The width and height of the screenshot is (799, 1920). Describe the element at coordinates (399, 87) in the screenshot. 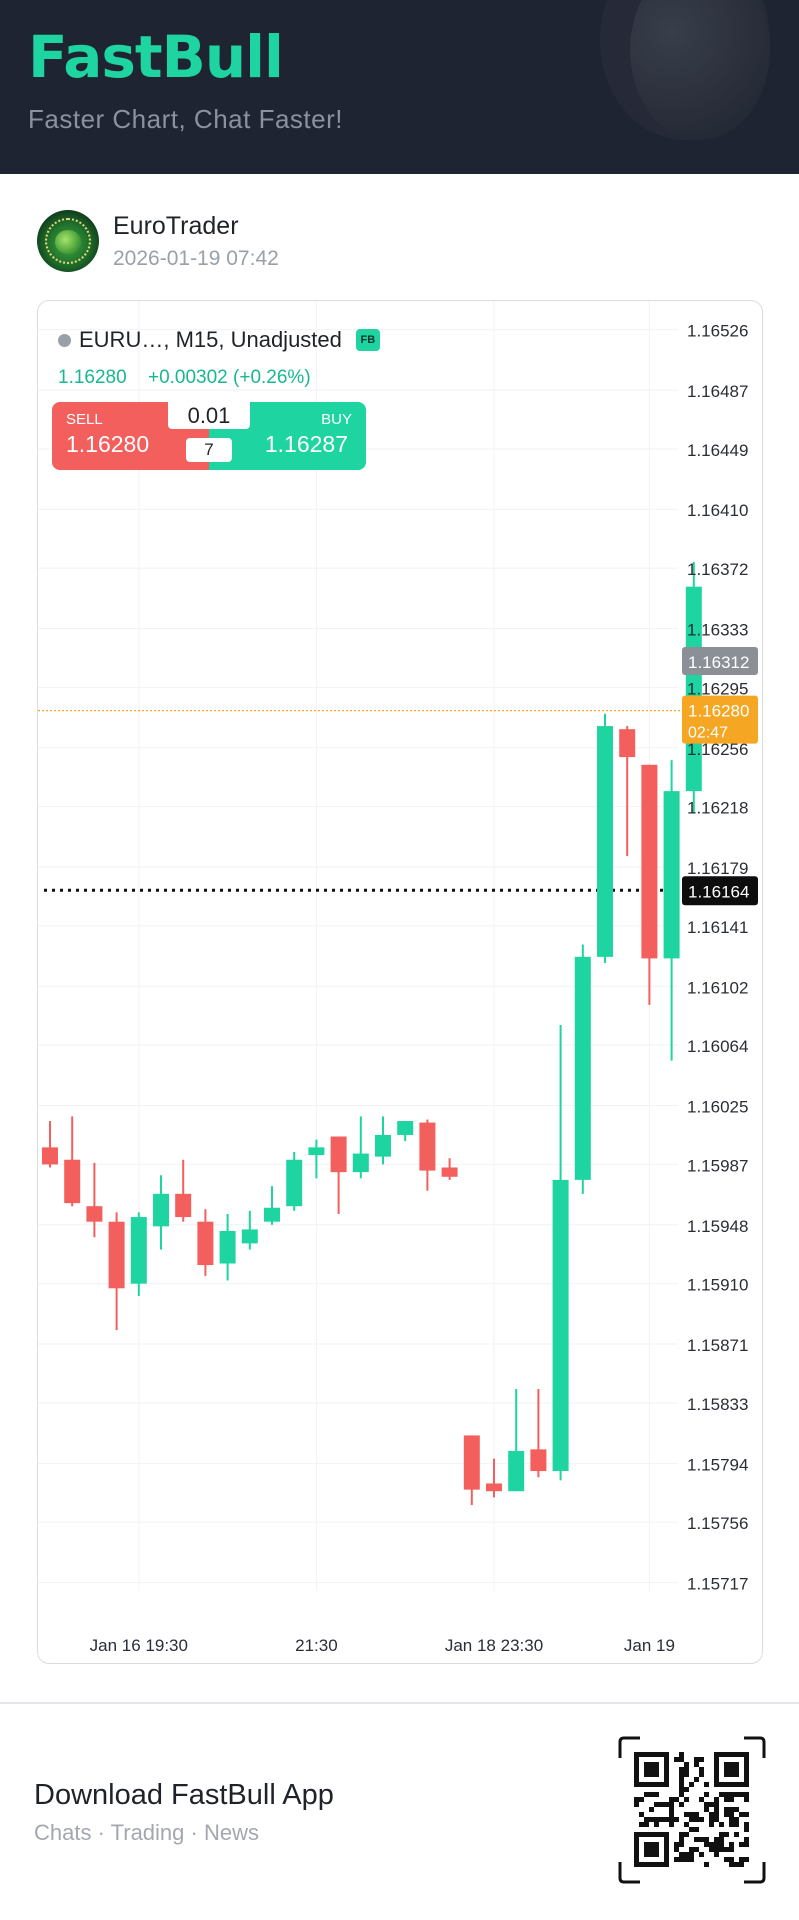

I see `app-header: FastBull Faster Chart, Chat Faster!` at that location.